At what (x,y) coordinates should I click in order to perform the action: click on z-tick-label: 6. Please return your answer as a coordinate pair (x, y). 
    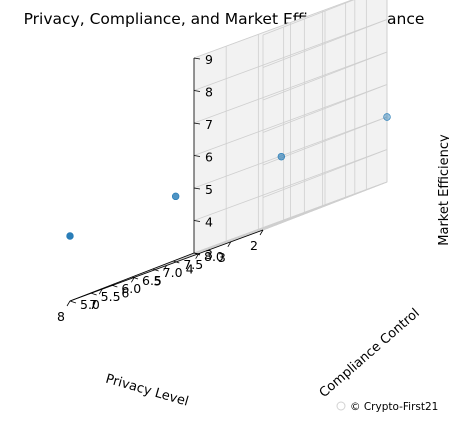
    Looking at the image, I should click on (209, 157).